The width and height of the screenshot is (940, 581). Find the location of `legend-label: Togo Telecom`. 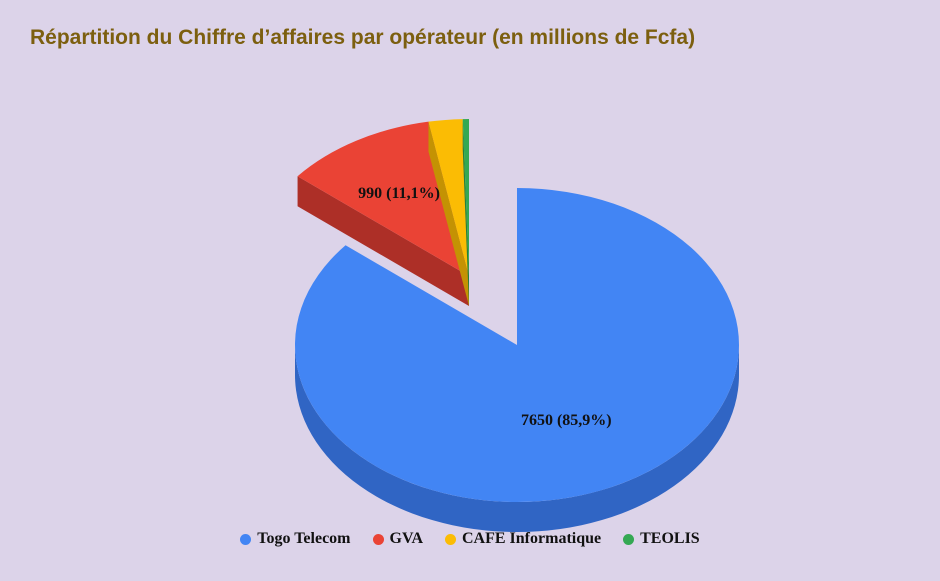

legend-label: Togo Telecom is located at coordinates (304, 538).